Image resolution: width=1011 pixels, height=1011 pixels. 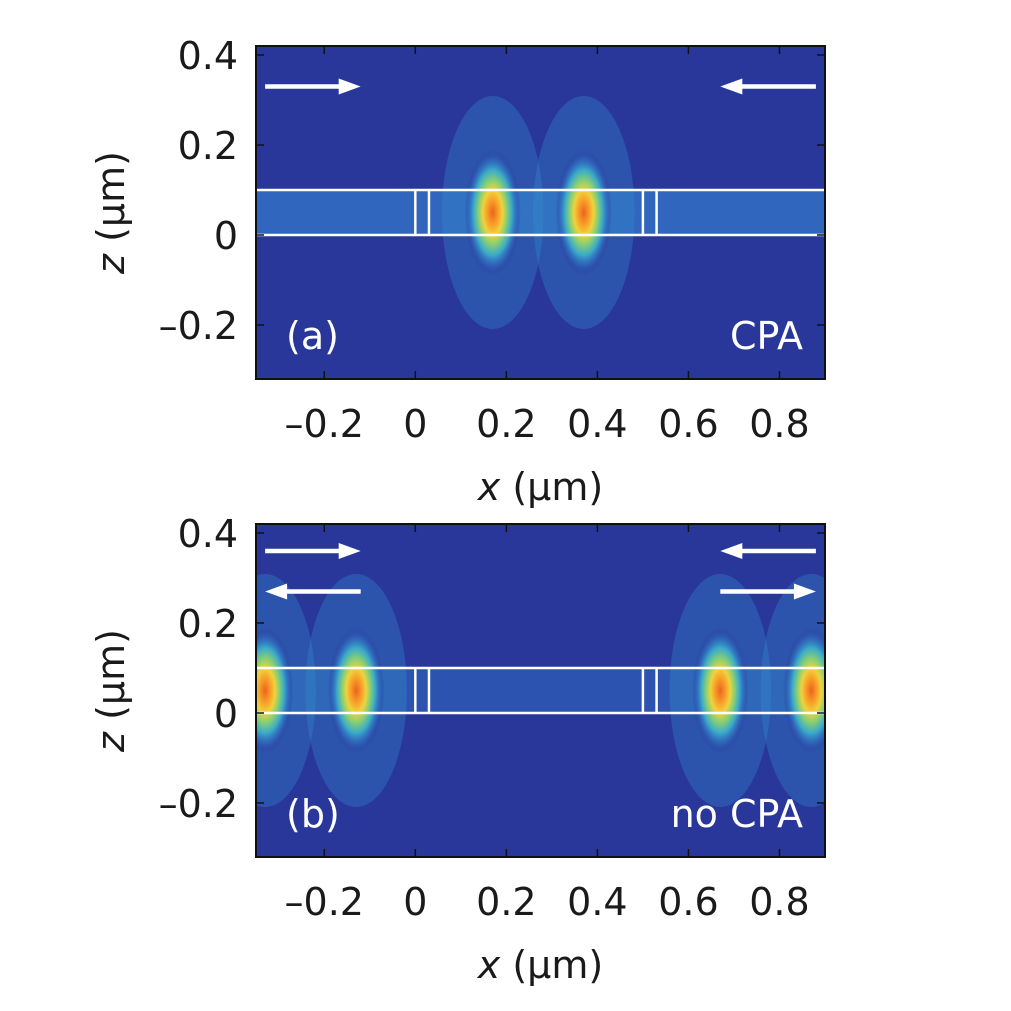 What do you see at coordinates (766, 336) in the screenshot?
I see `panel-annotation: CPA` at bounding box center [766, 336].